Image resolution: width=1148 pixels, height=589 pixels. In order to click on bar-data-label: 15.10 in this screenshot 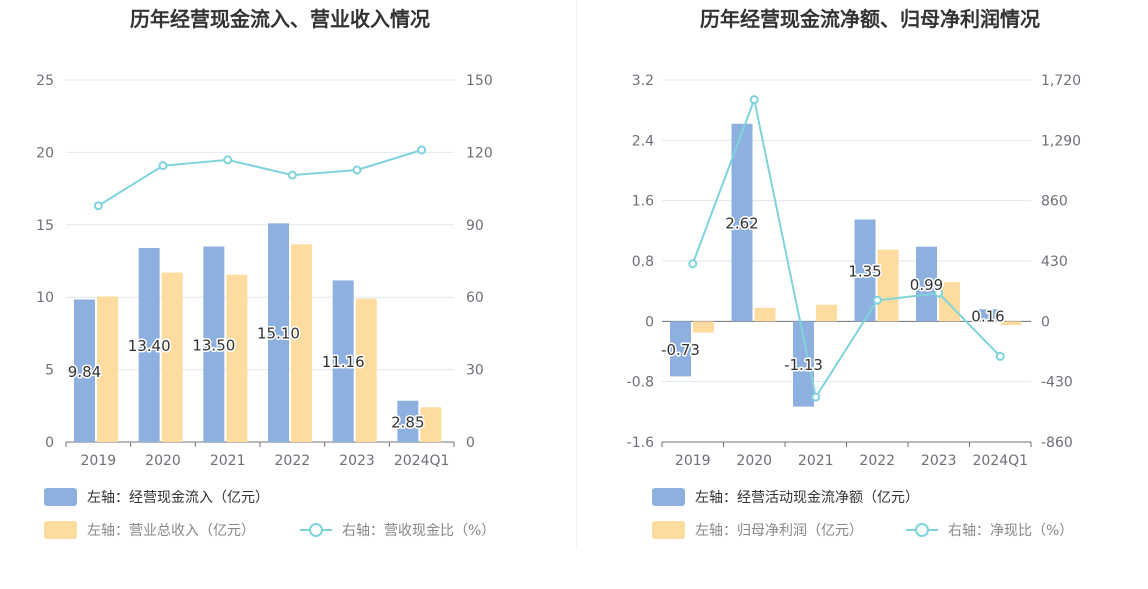, I will do `click(278, 334)`.